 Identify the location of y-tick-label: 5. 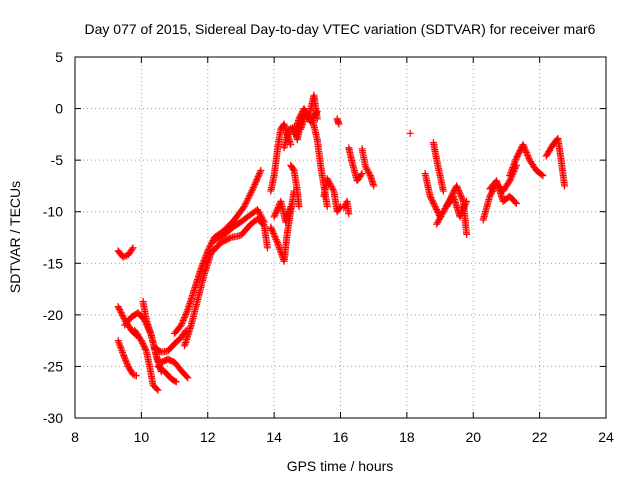
(59, 57).